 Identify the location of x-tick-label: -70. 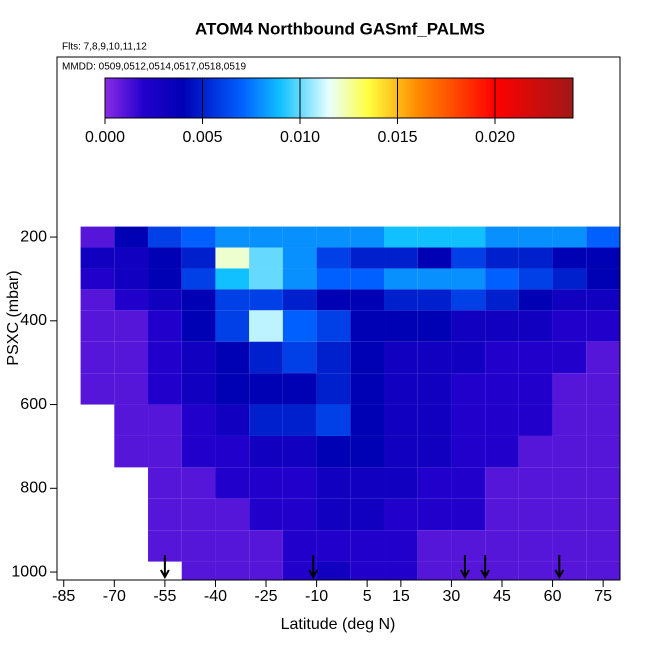
(114, 596).